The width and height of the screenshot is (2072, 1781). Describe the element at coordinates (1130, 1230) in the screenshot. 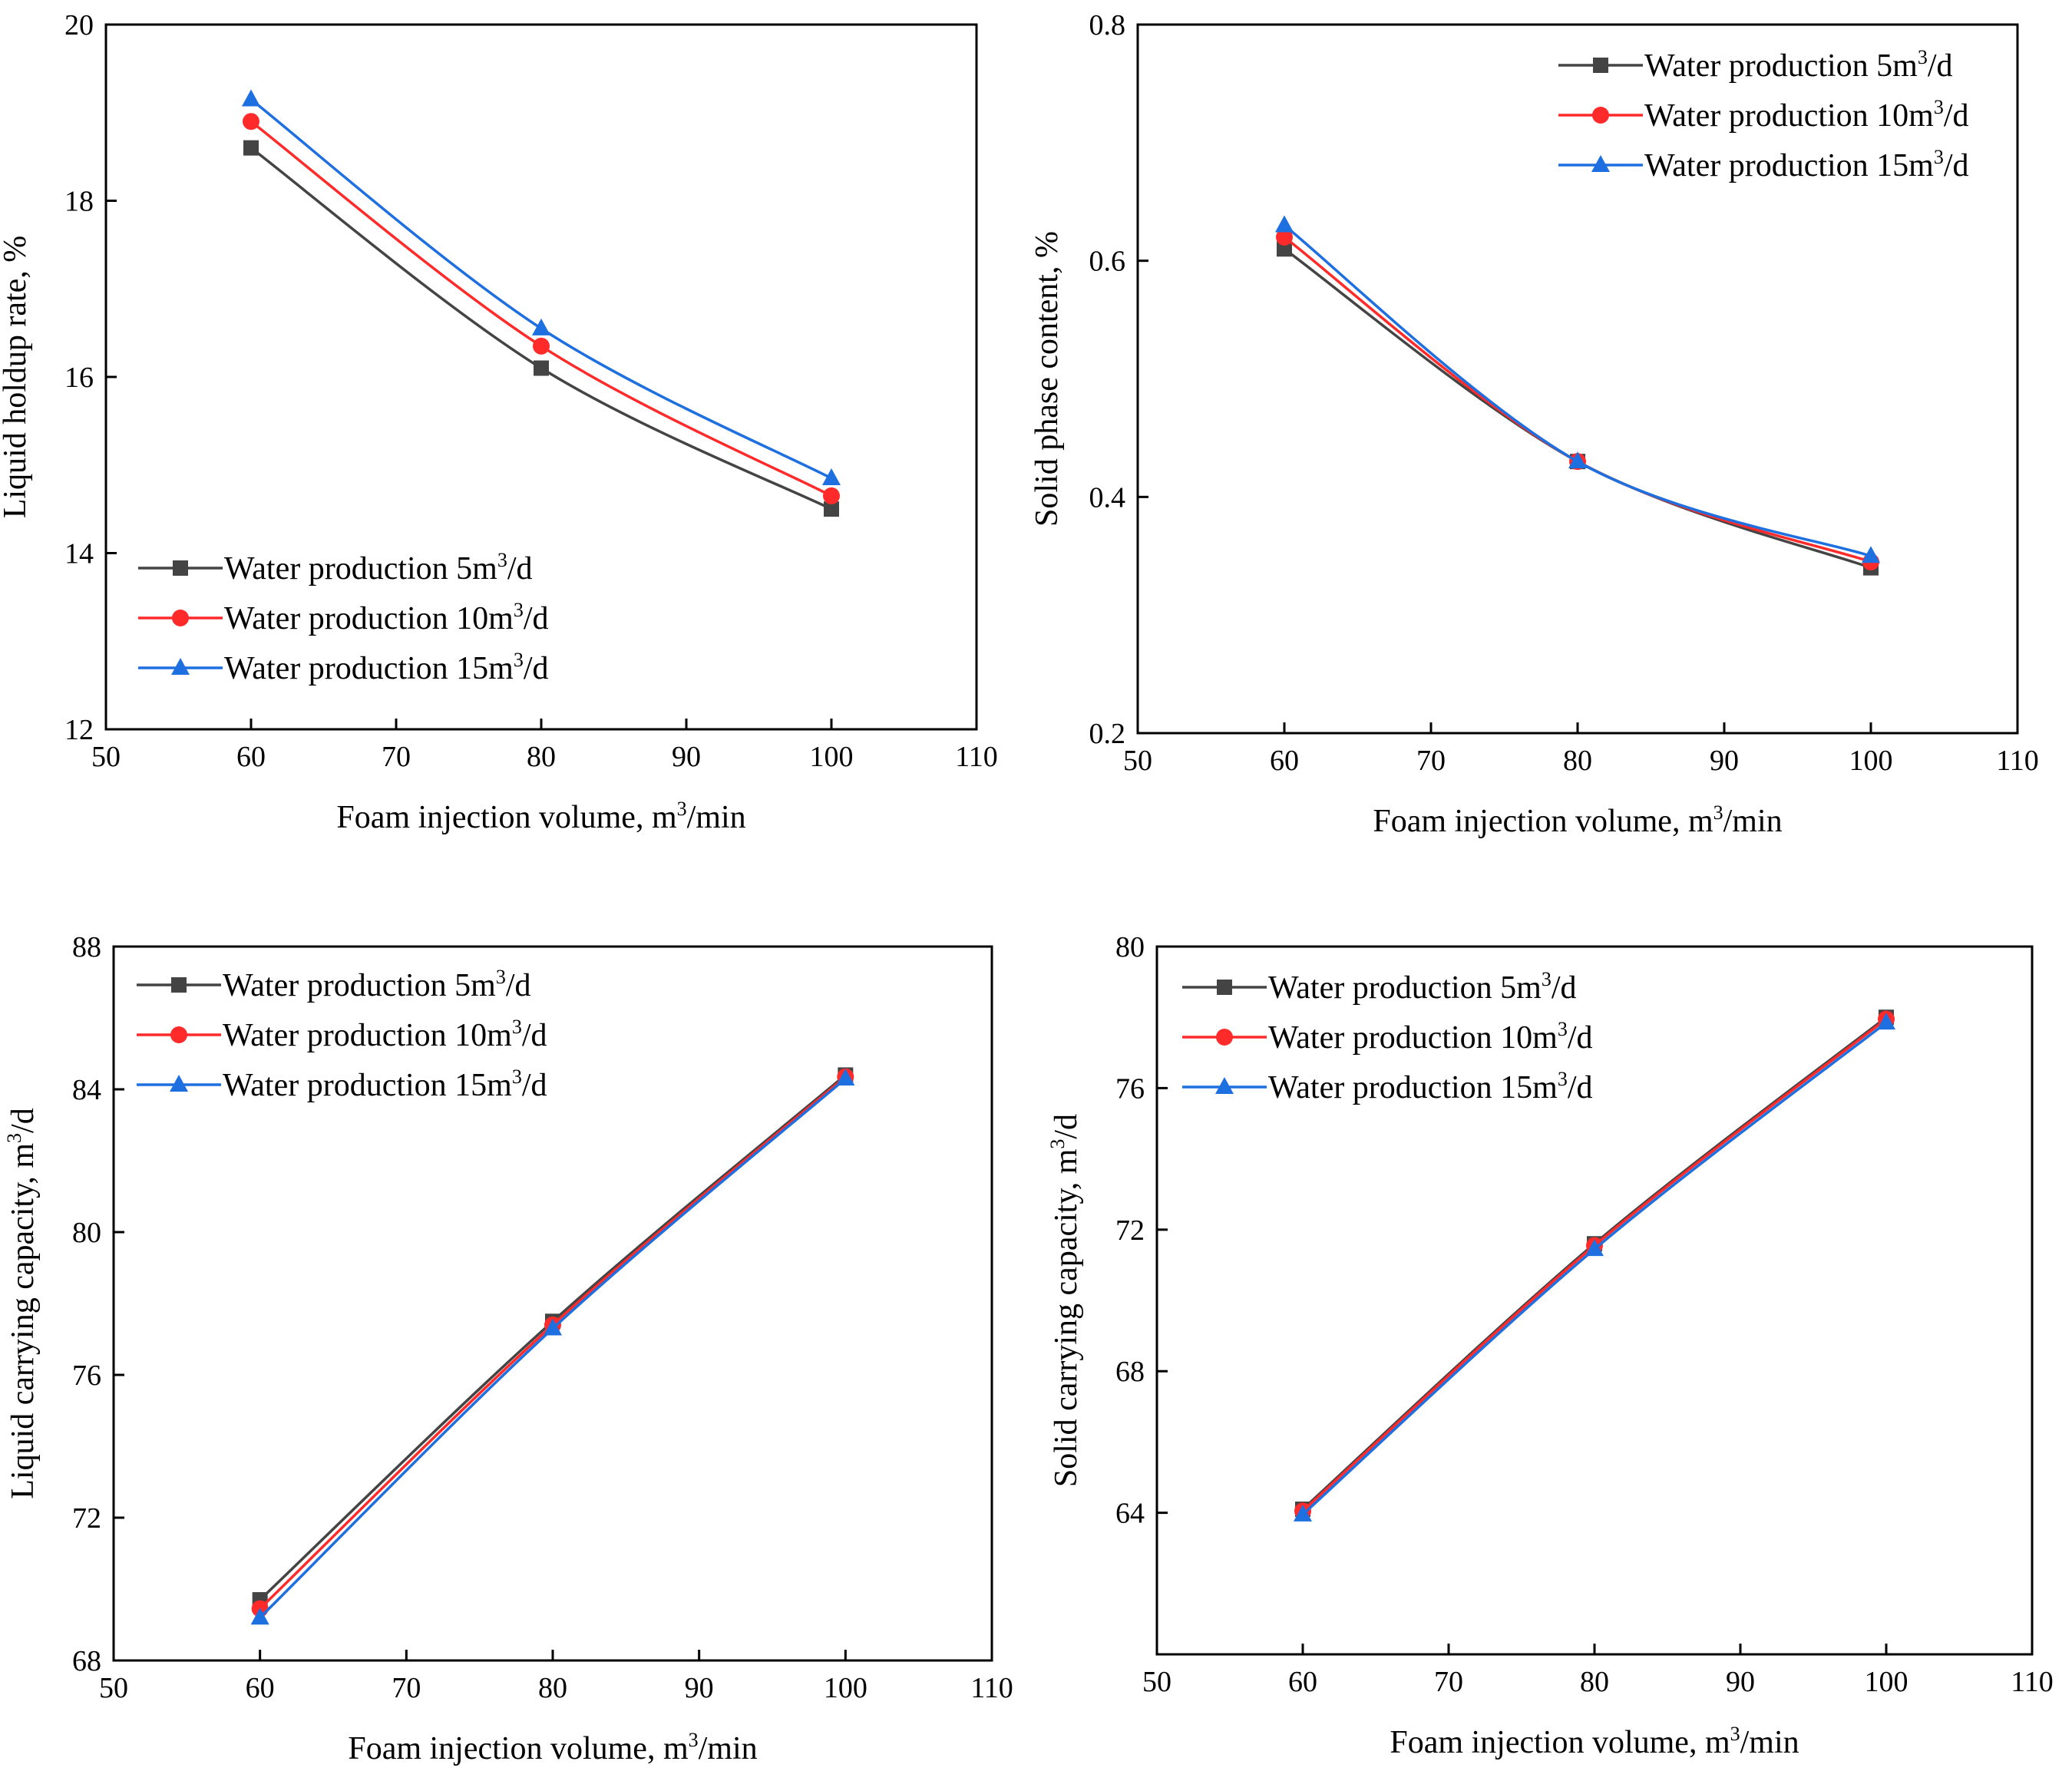

I see `y-tick-label: 72` at that location.